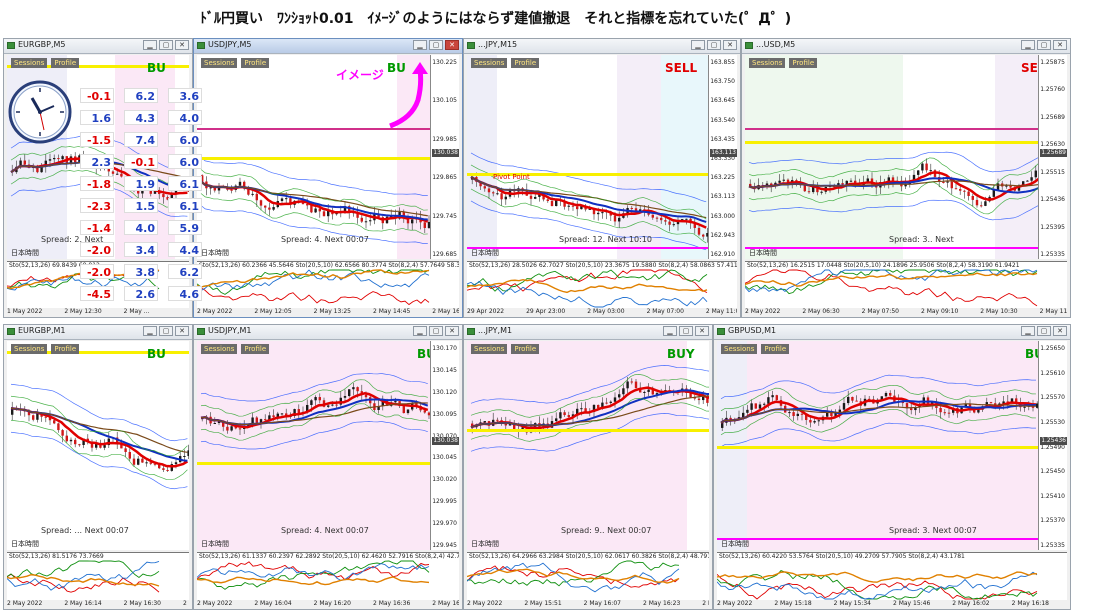 This screenshot has height=612, width=1100. What do you see at coordinates (25, 544) in the screenshot?
I see `jp-time-label: 日本時間` at bounding box center [25, 544].